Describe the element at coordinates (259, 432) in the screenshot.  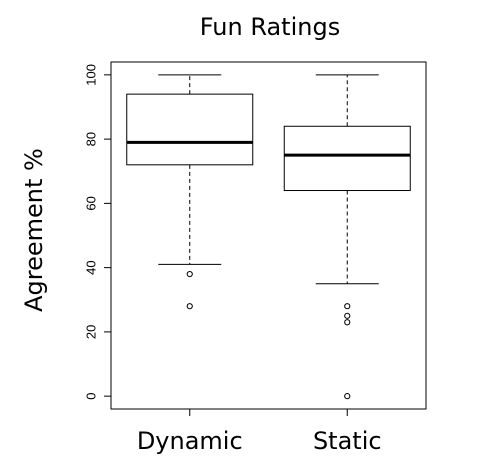
I see `x-axis: Dynamic Static` at that location.